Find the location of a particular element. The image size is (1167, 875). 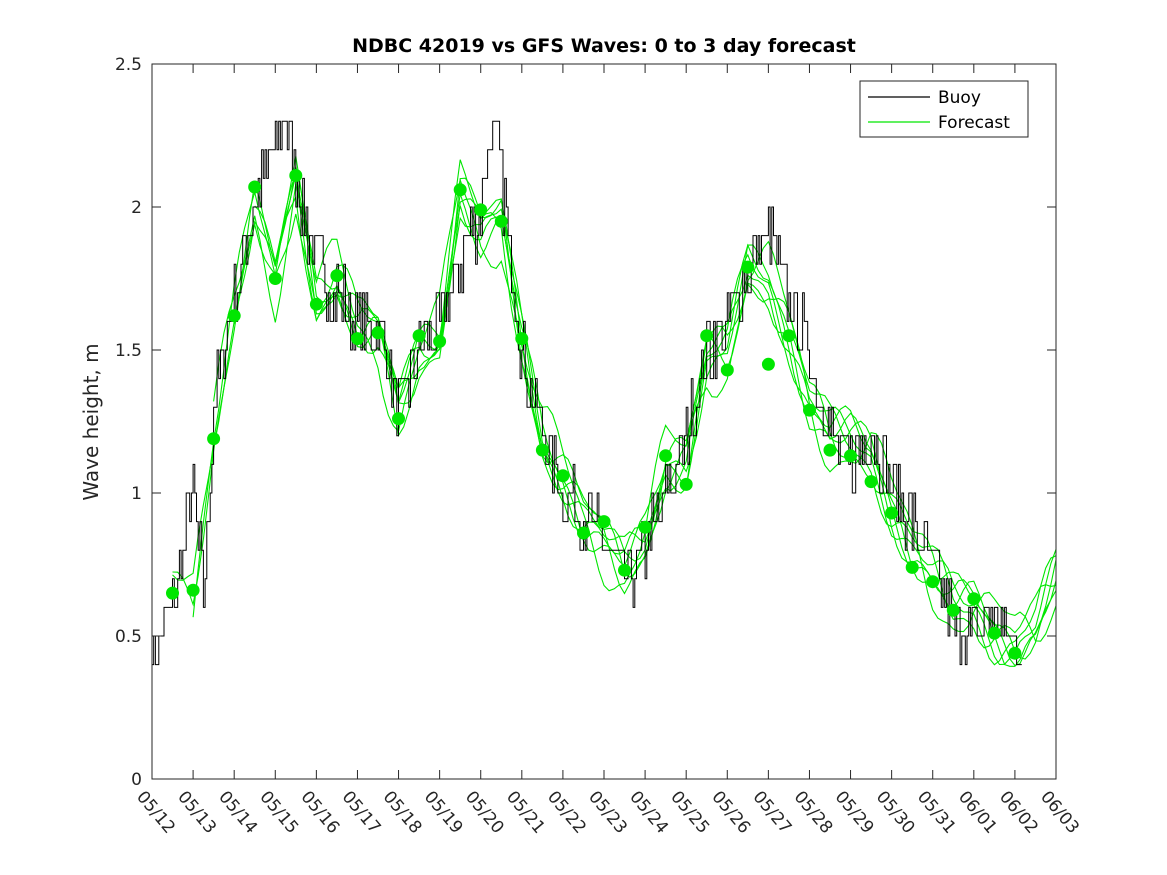

y-tick-label: 0.5 is located at coordinates (128, 637).